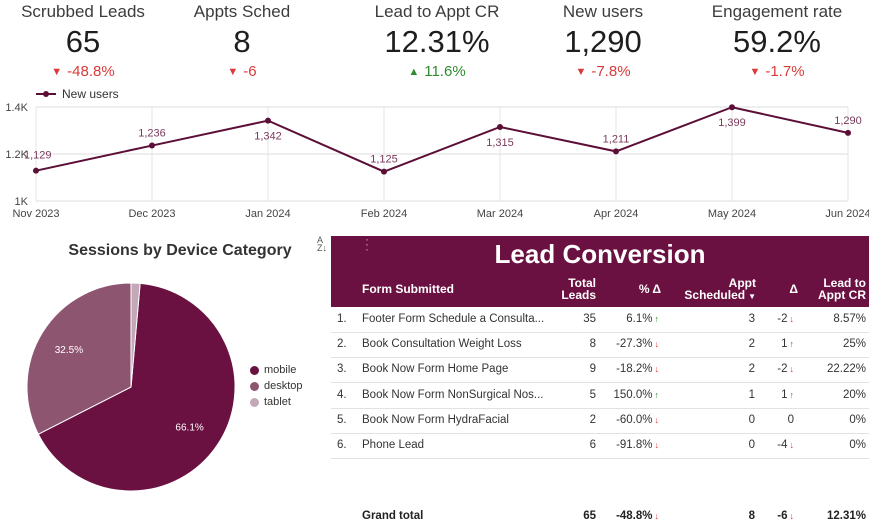 This screenshot has width=869, height=522. What do you see at coordinates (578, 295) in the screenshot?
I see `header-text: Leads` at bounding box center [578, 295].